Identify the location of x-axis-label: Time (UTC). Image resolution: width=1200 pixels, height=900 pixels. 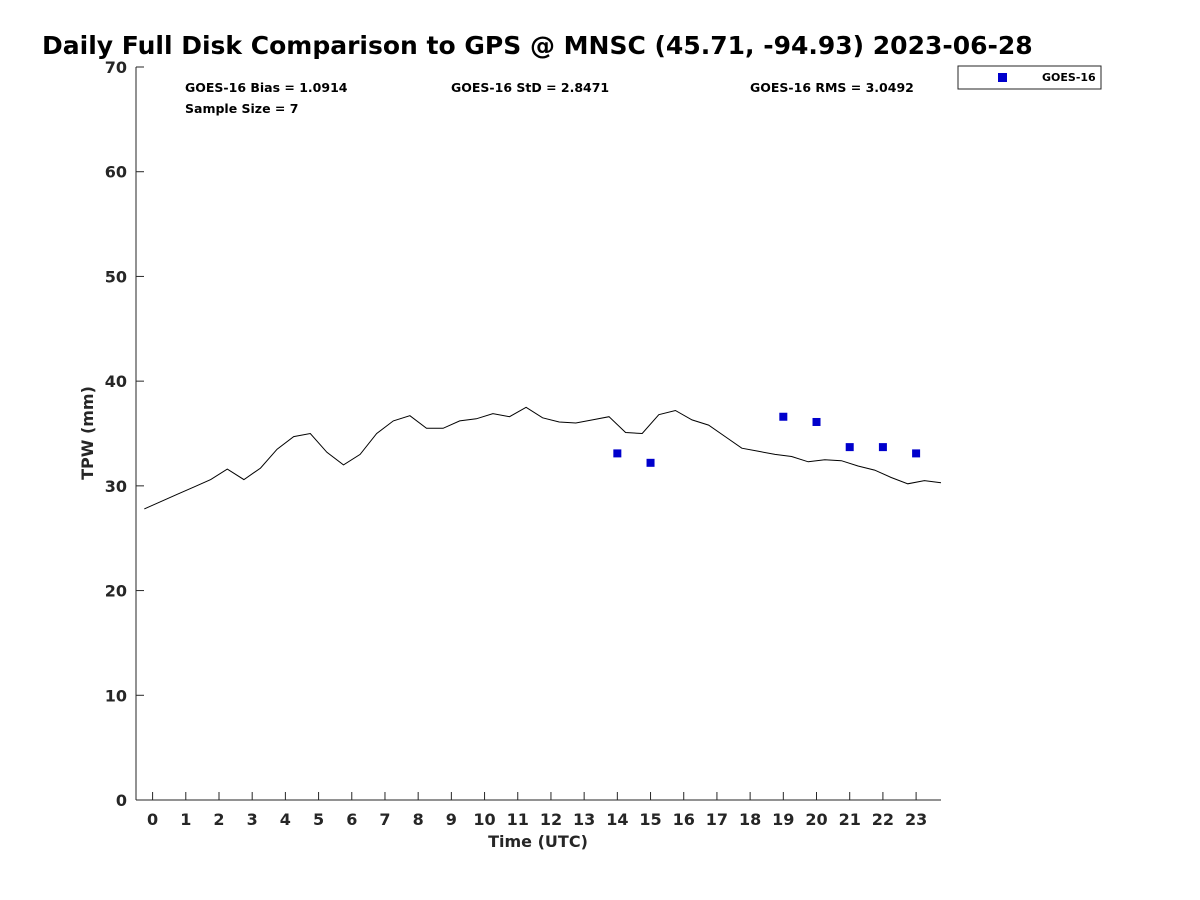
(538, 841).